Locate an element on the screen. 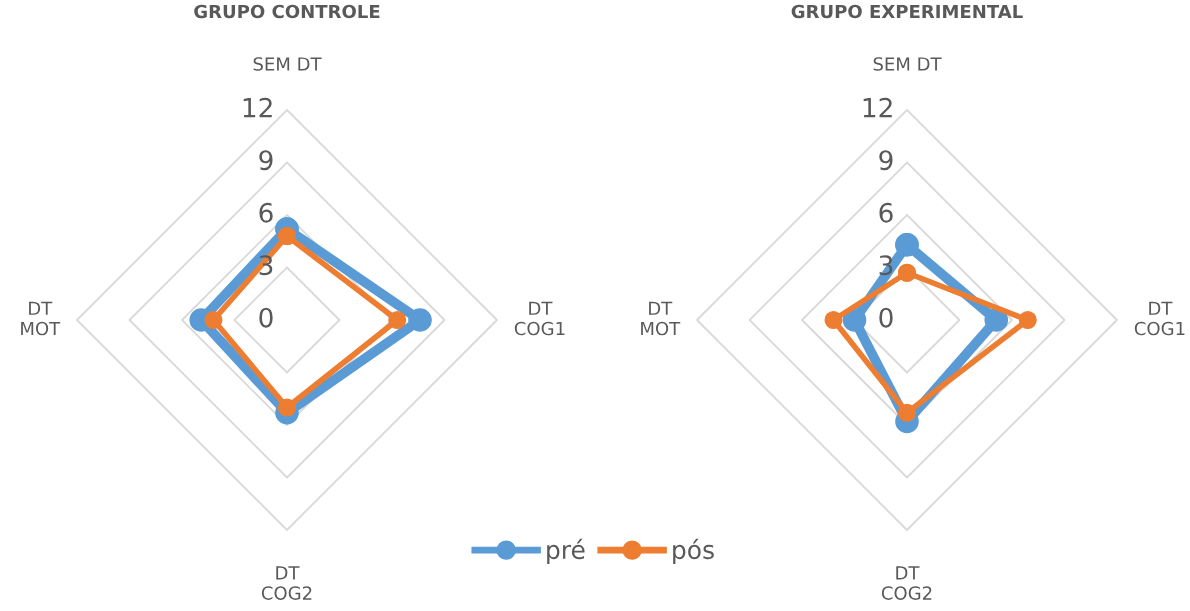 The height and width of the screenshot is (611, 1190). chart-title: GRUPO CONTROLE is located at coordinates (287, 11).